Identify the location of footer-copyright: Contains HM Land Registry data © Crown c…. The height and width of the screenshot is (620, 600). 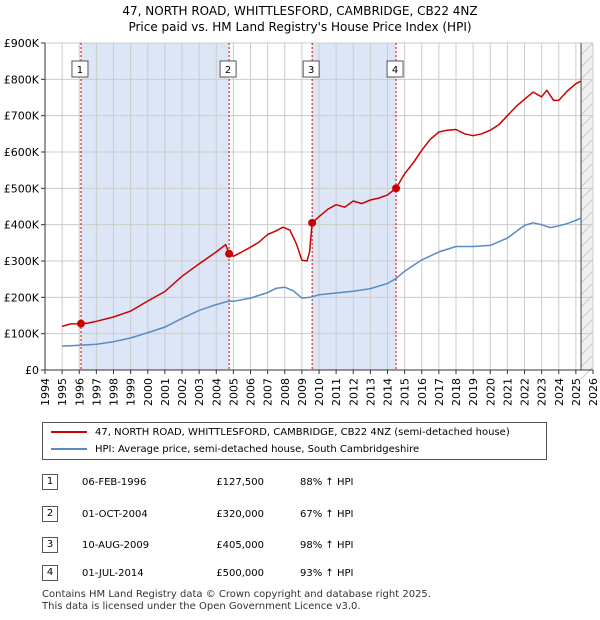
(236, 594).